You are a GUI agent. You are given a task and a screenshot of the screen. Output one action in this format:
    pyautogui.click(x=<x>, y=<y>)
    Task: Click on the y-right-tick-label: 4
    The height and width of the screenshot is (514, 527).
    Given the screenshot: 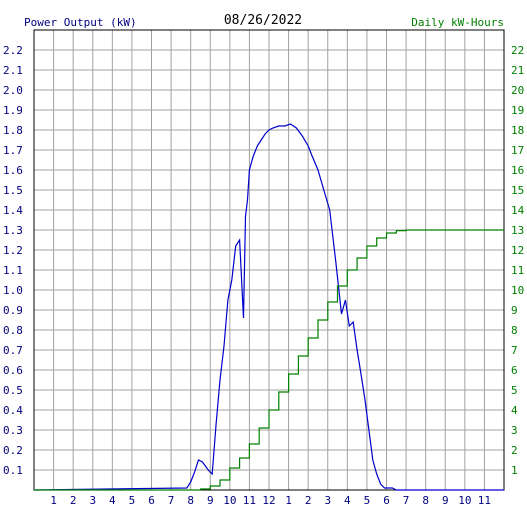 What is the action you would take?
    pyautogui.click(x=514, y=410)
    